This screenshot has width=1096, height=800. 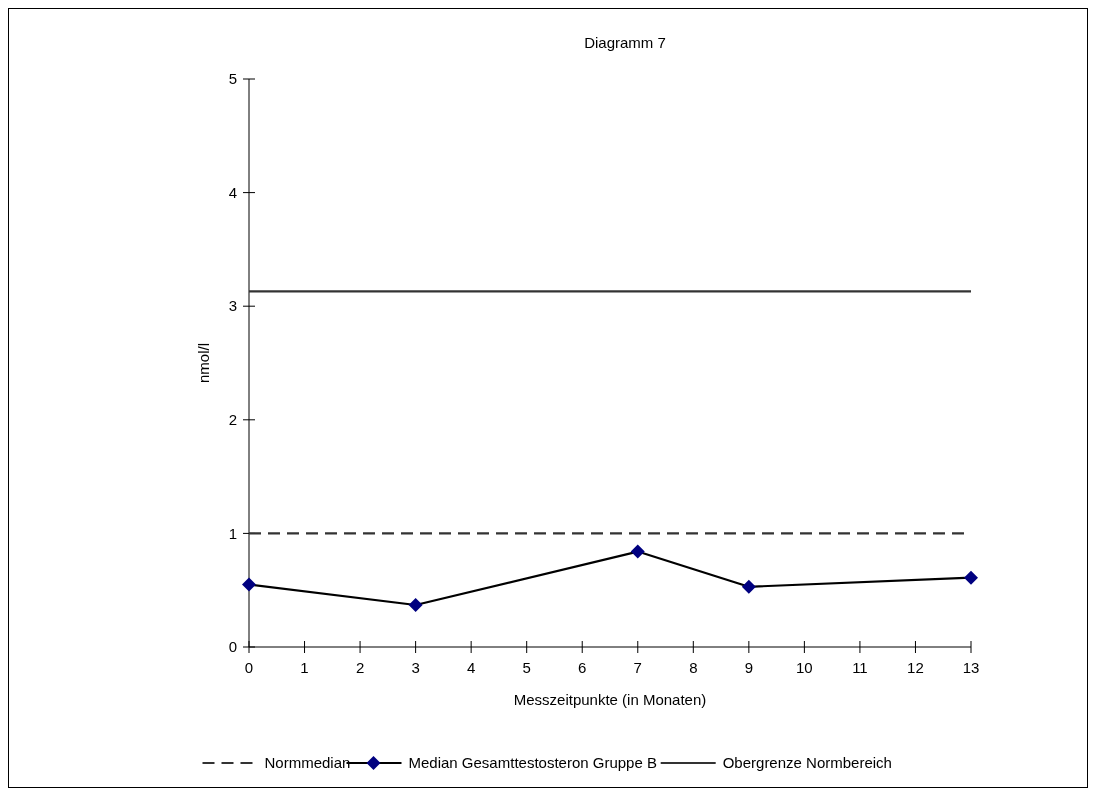 What do you see at coordinates (610, 699) in the screenshot?
I see `x-axis-title: Messzeitpunkte (in Monaten)` at bounding box center [610, 699].